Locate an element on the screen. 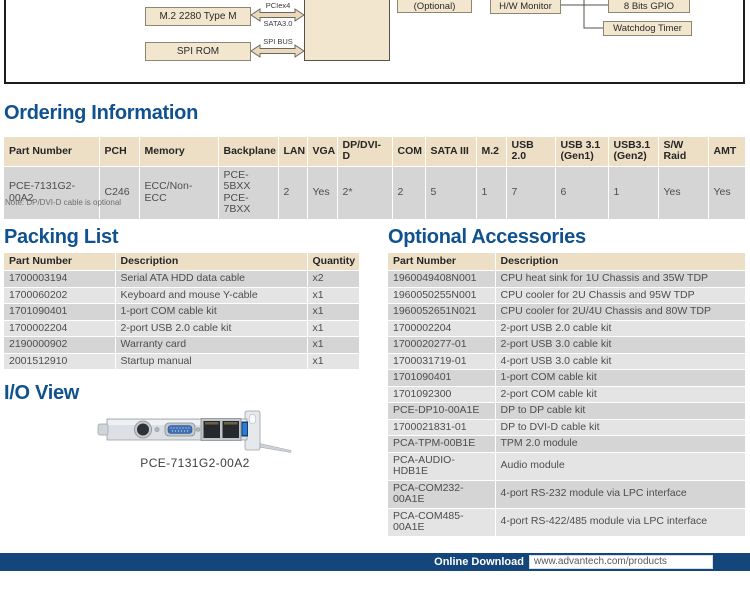 The image size is (750, 591). diagram-box-spi-rom: SPI ROM is located at coordinates (198, 51).